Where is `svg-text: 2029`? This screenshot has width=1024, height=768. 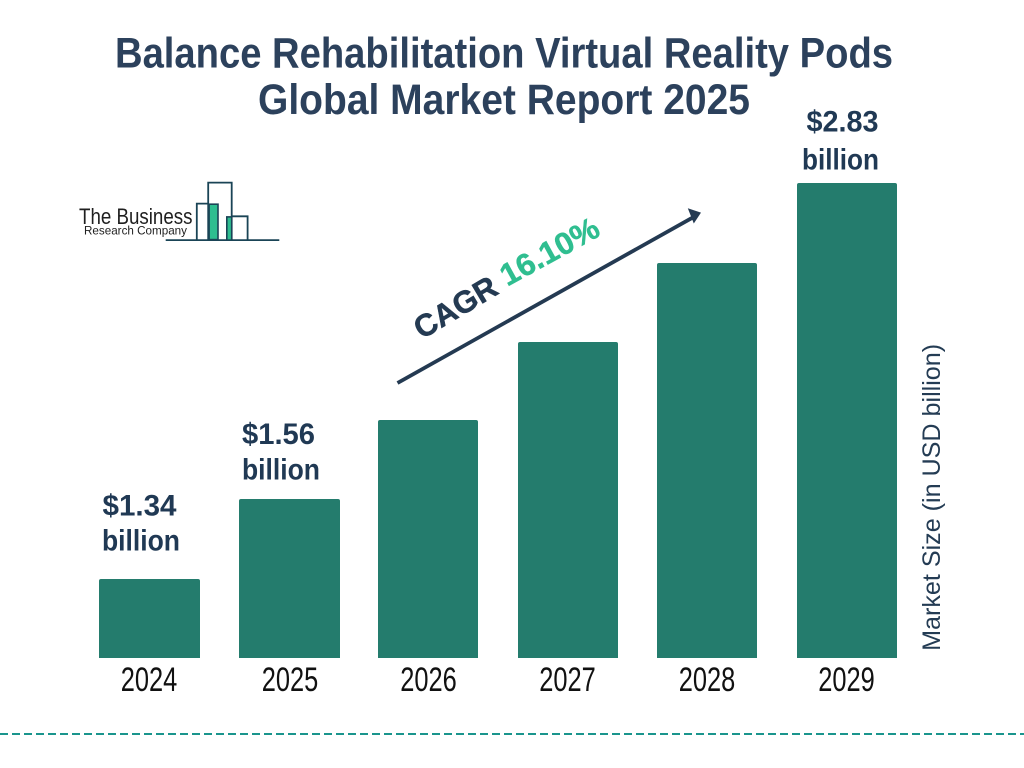
svg-text: 2029 is located at coordinates (846, 680).